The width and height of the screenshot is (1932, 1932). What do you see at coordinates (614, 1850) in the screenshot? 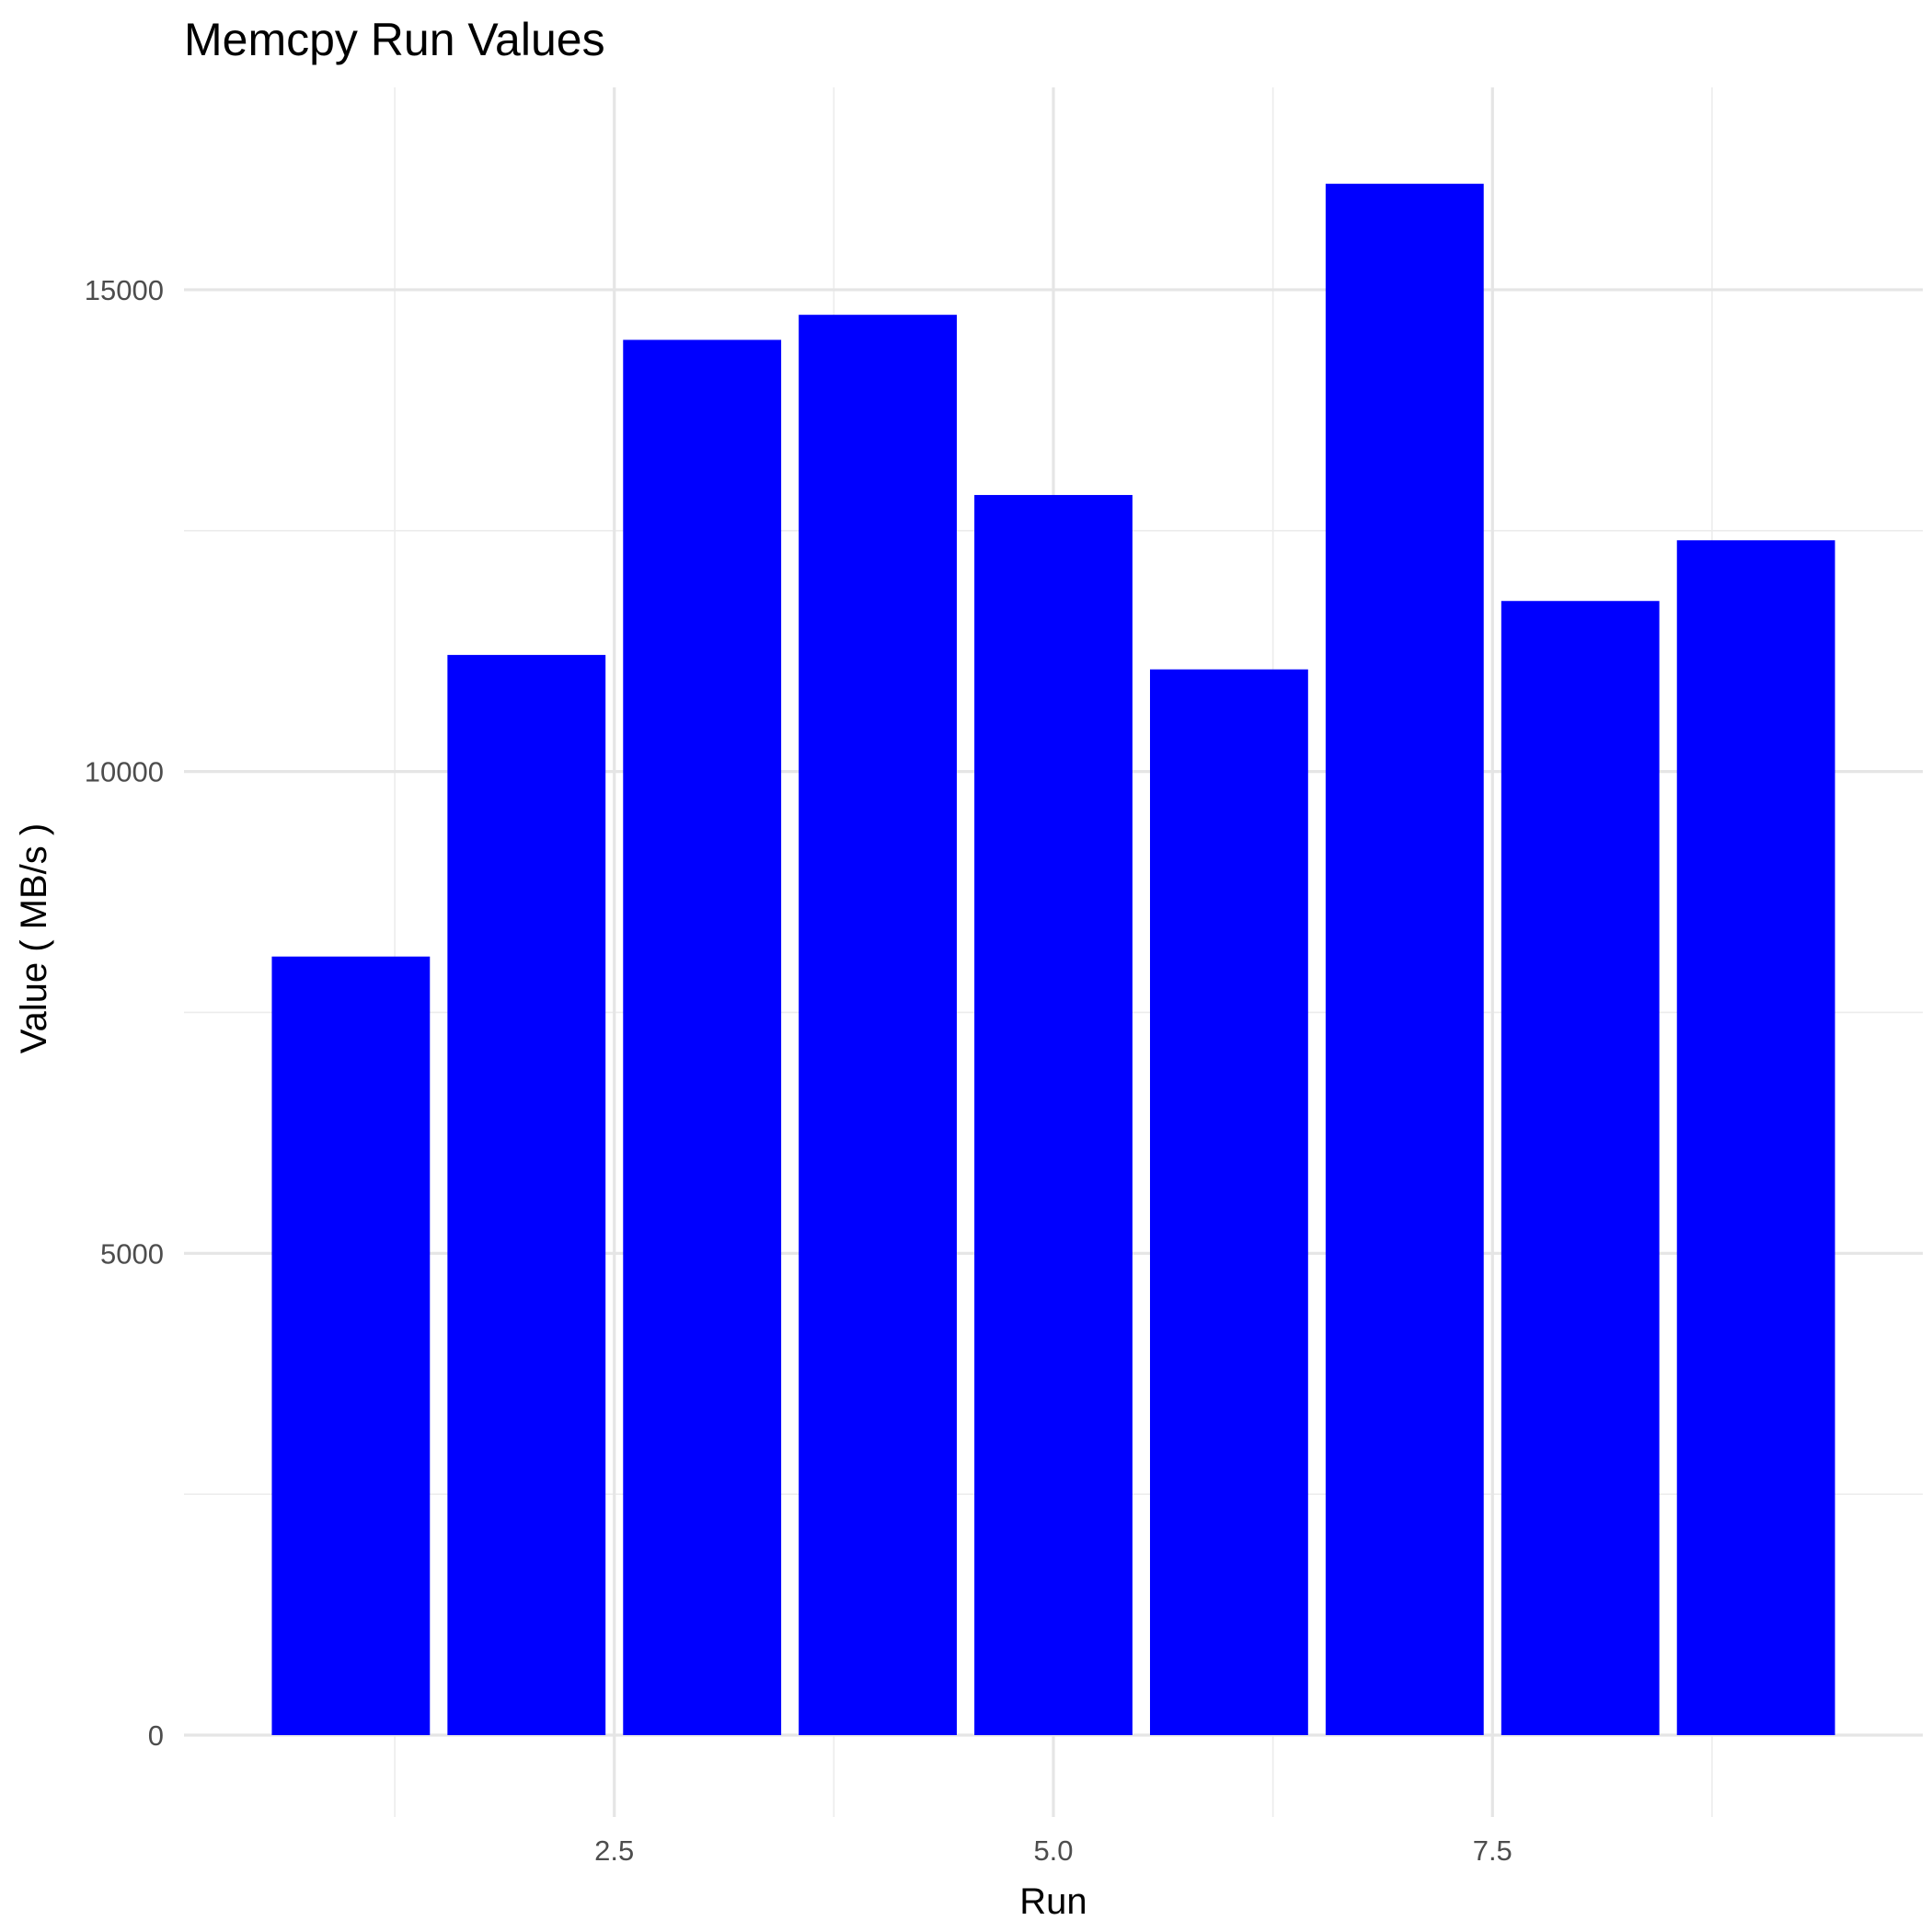
I see `x-tick-label: 2.5` at bounding box center [614, 1850].